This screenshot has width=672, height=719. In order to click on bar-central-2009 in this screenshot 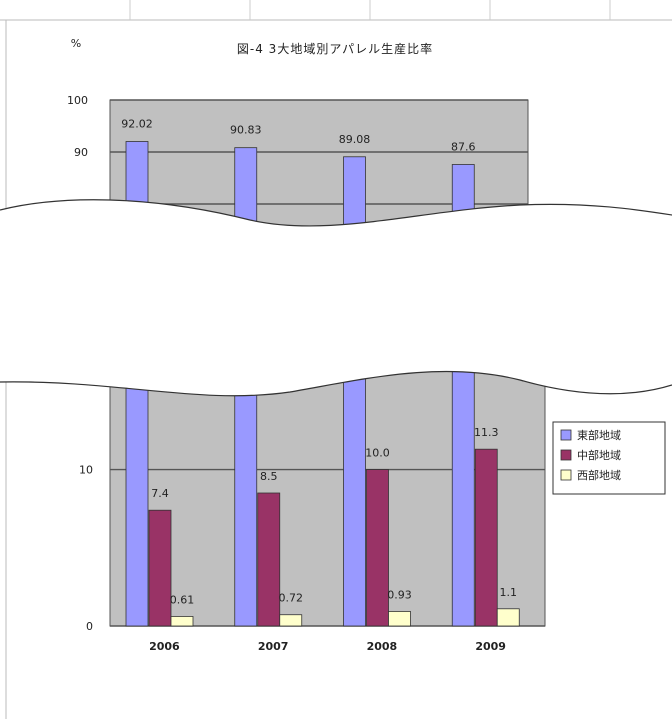, I will do `click(486, 537)`.